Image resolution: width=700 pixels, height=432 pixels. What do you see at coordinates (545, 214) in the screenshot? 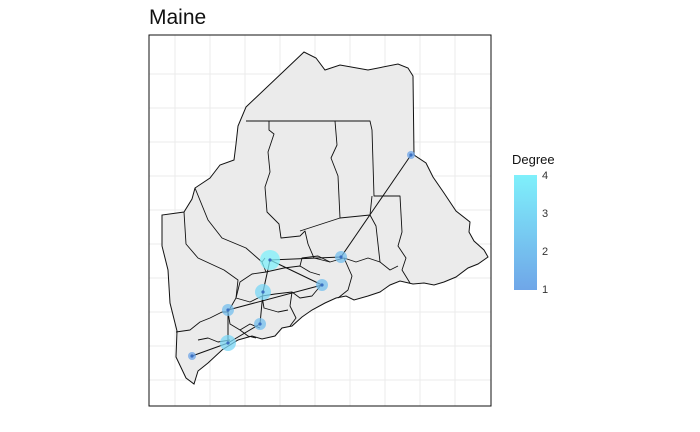
I see `legend-tick-label: 3` at bounding box center [545, 214].